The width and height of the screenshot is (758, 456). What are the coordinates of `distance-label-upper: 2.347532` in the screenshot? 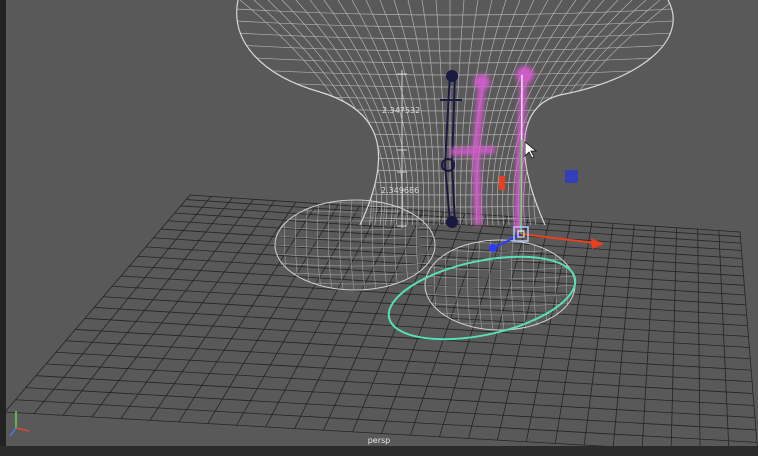 It's located at (401, 110).